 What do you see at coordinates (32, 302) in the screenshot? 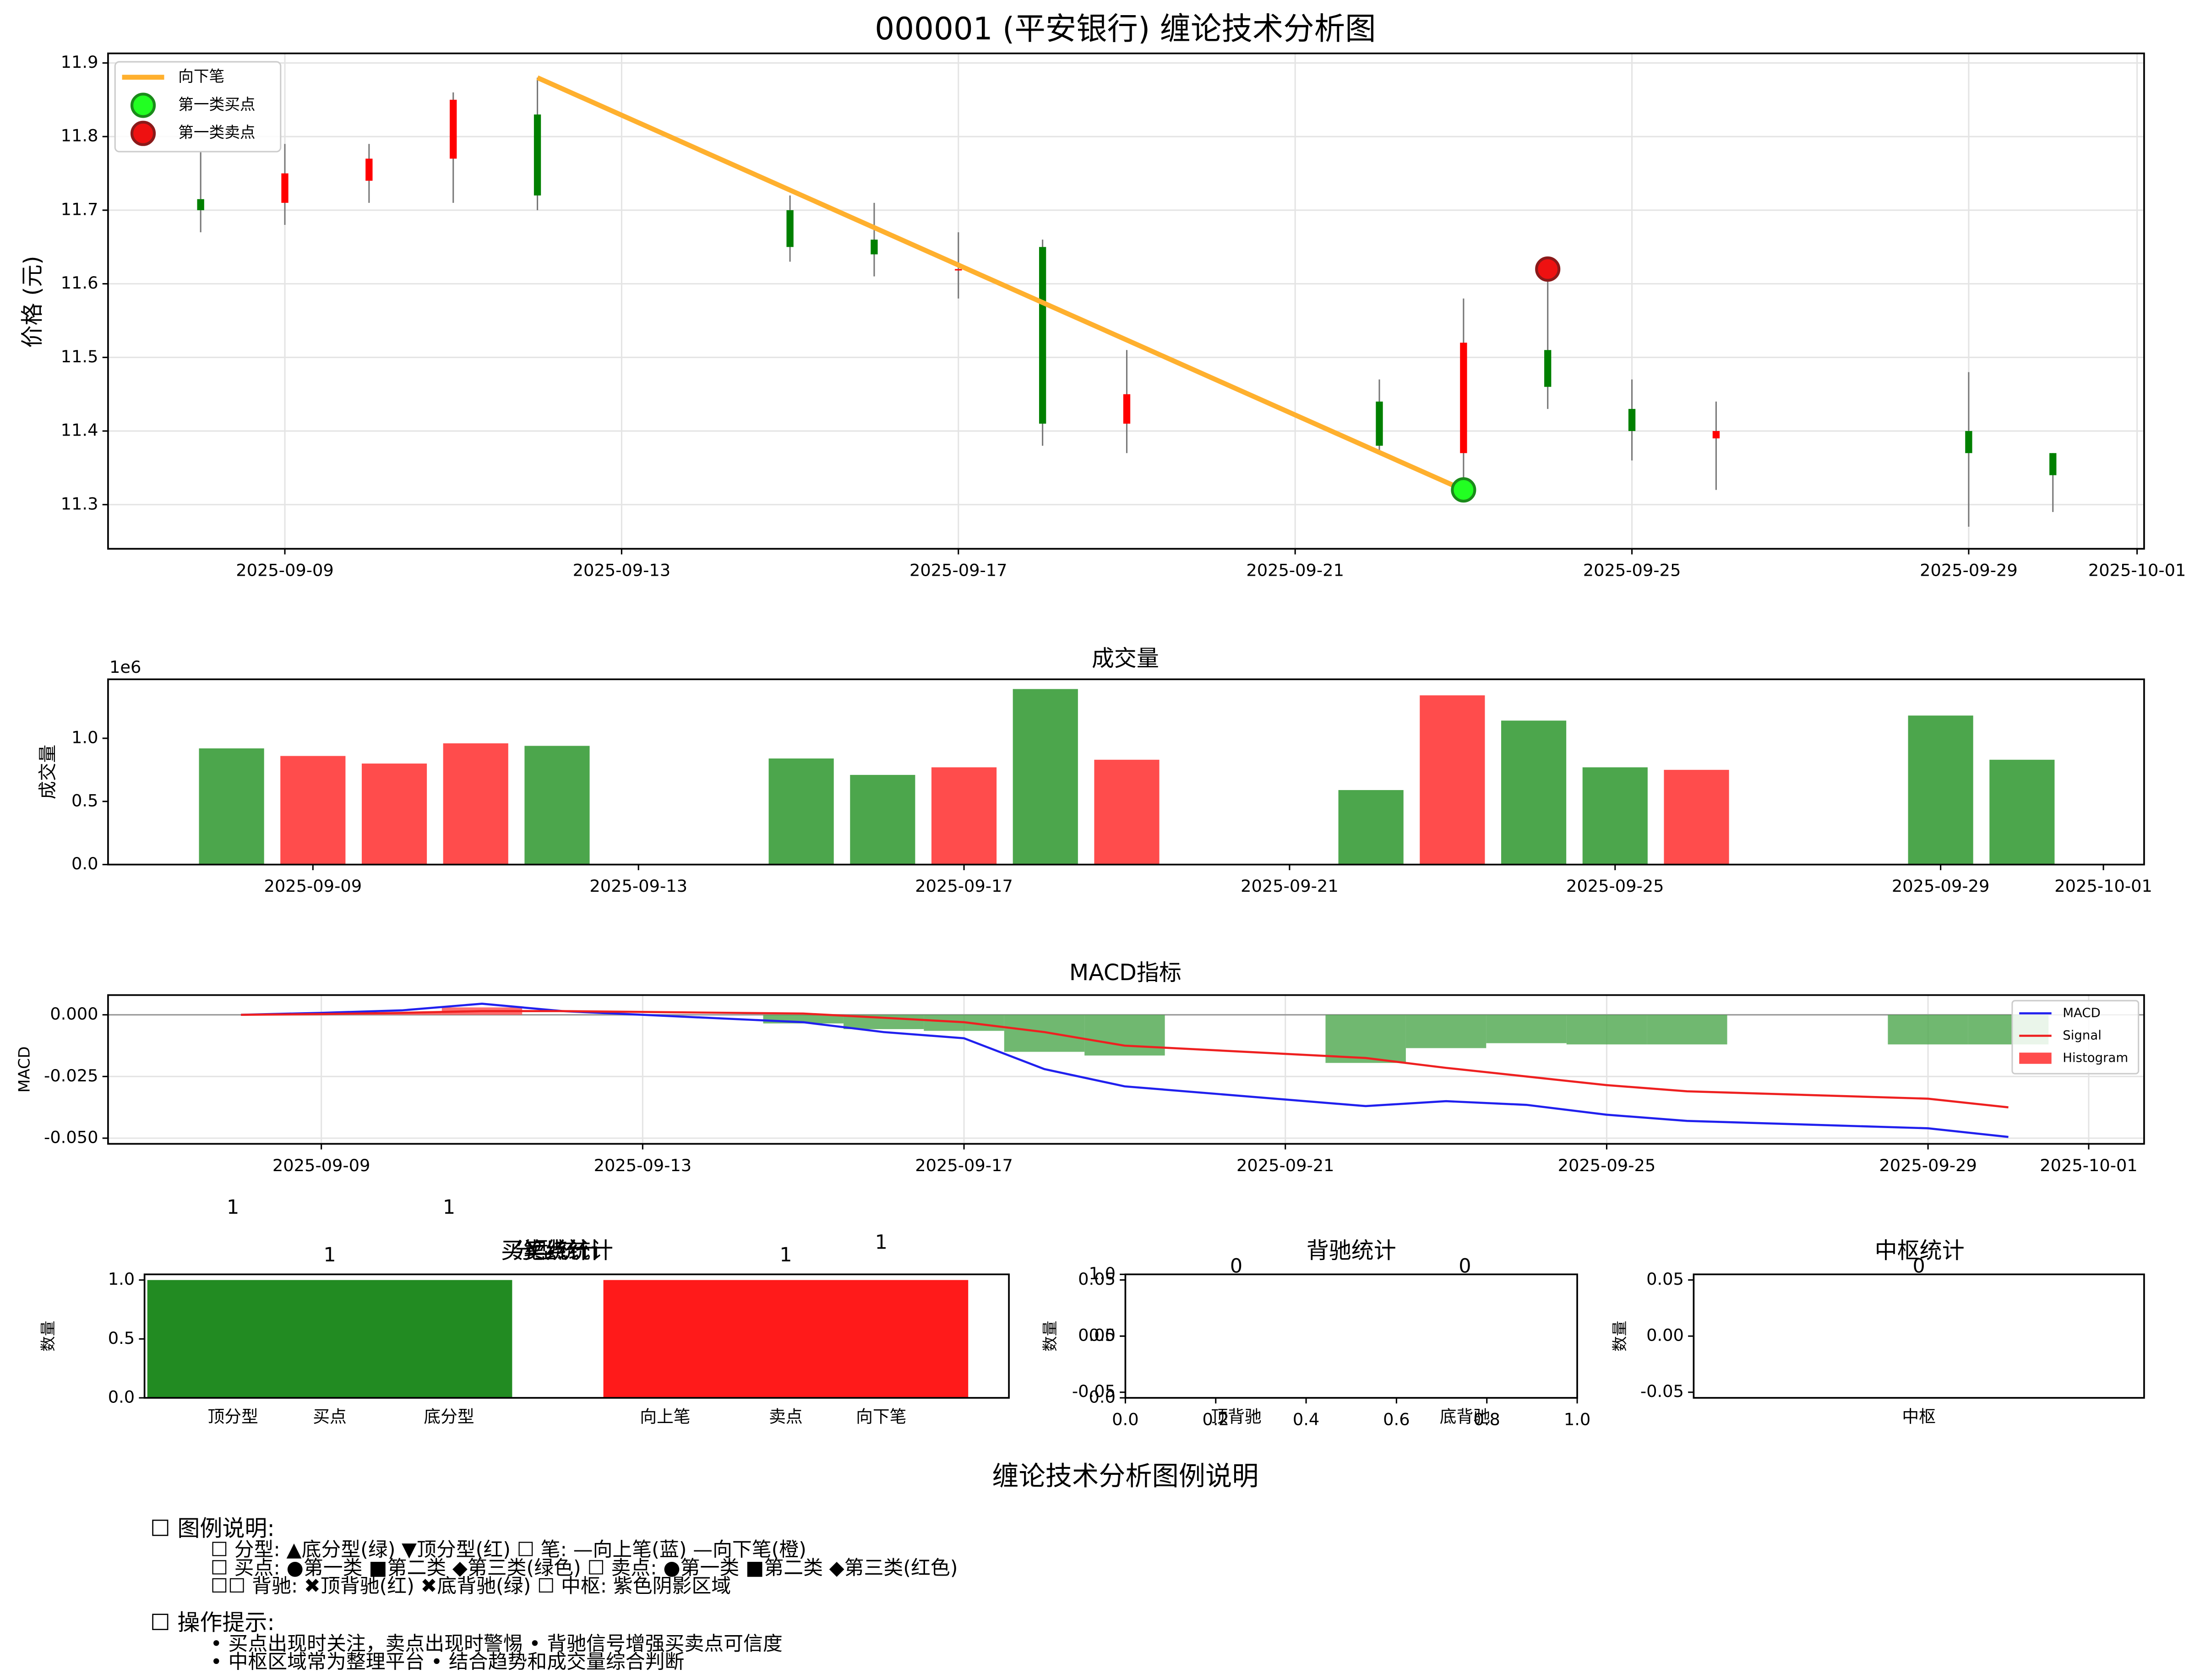
I see `y-axis-label: 价格 (元)` at bounding box center [32, 302].